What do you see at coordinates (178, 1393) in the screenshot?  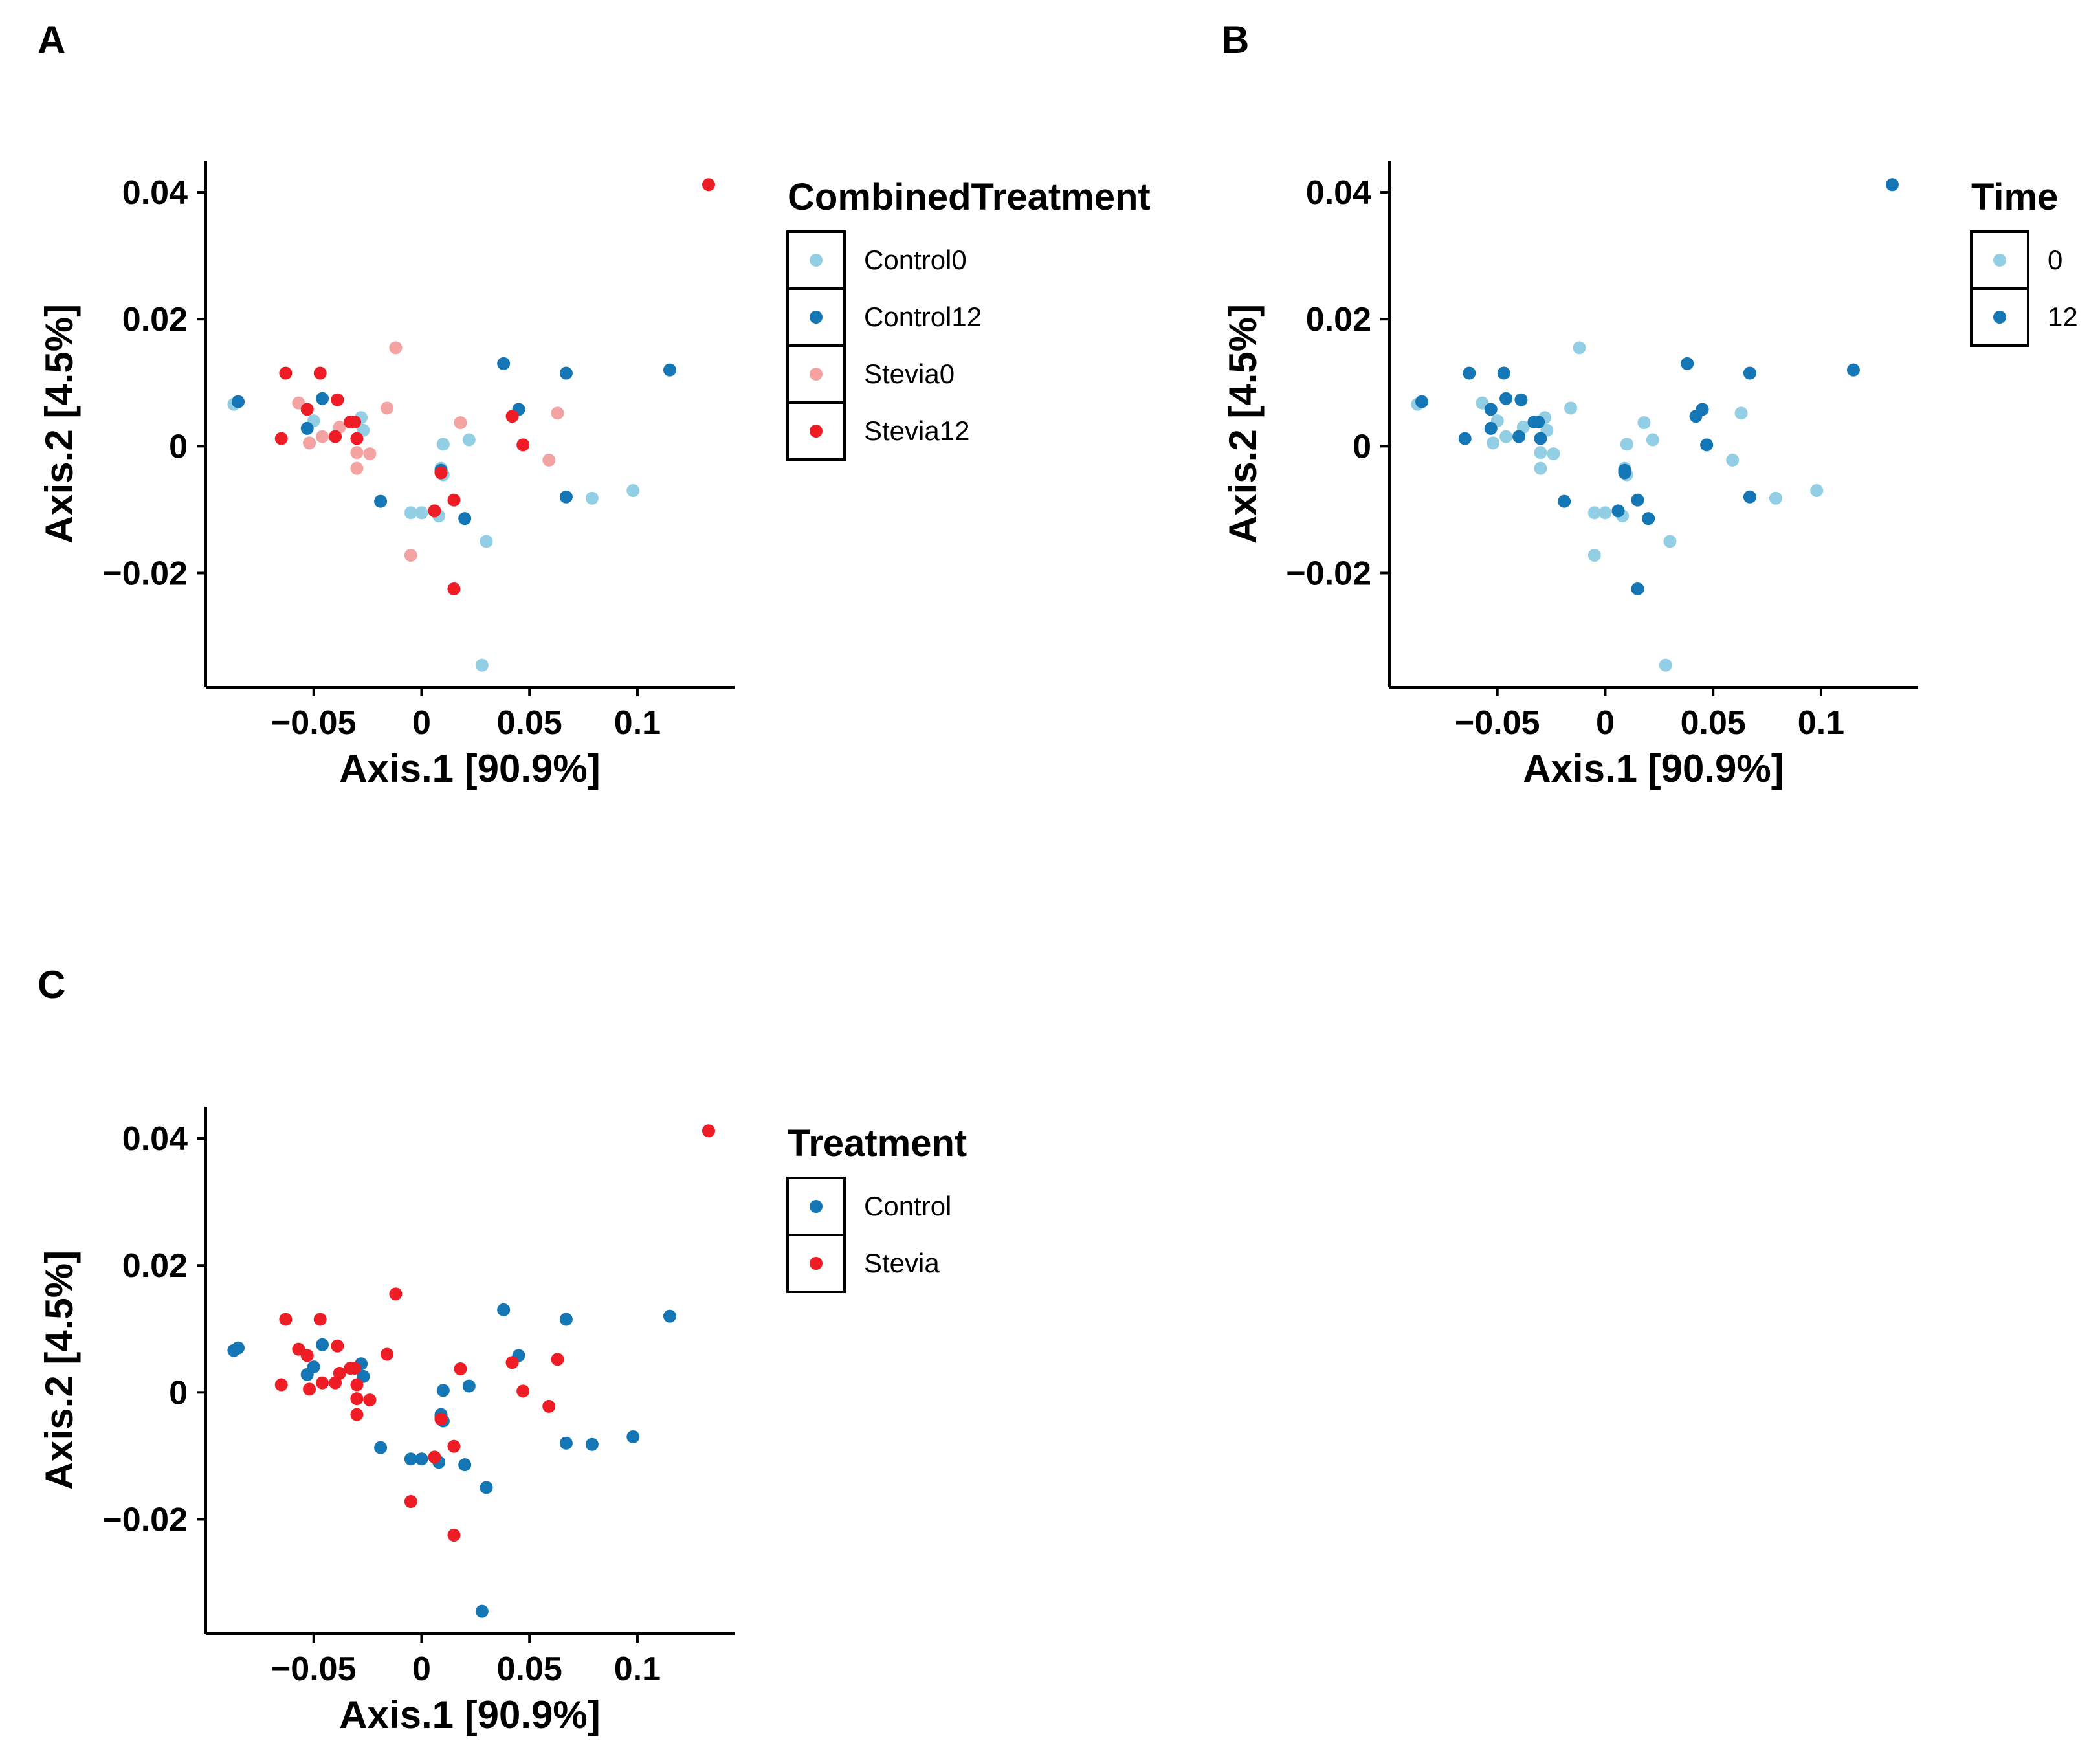 I see `y-tick-label: 0` at bounding box center [178, 1393].